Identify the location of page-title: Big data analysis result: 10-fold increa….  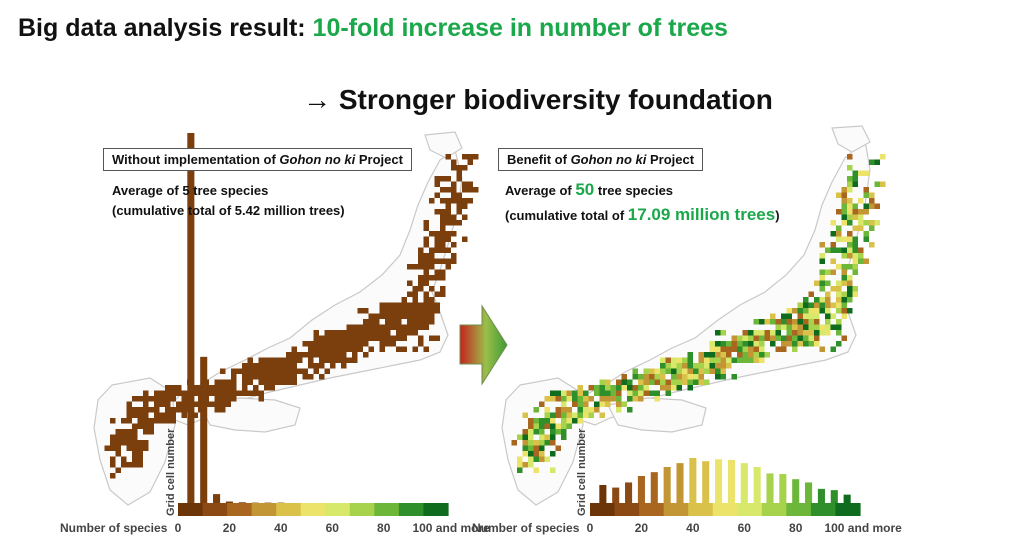
(373, 28).